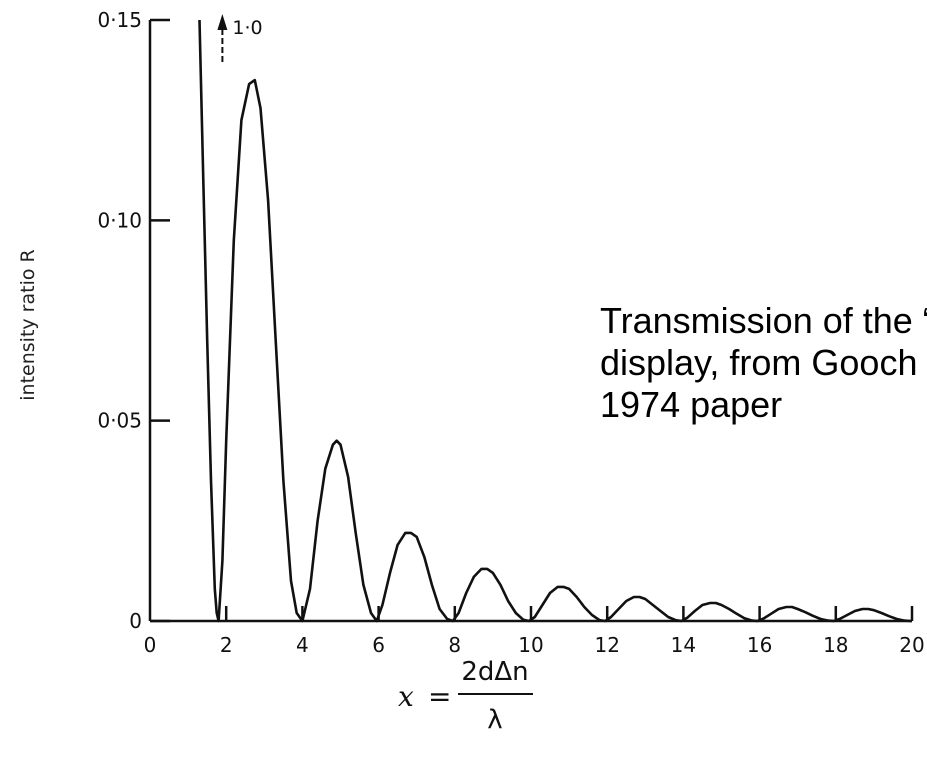 This screenshot has height=769, width=927. I want to click on x-tick-label: 2, so click(226, 645).